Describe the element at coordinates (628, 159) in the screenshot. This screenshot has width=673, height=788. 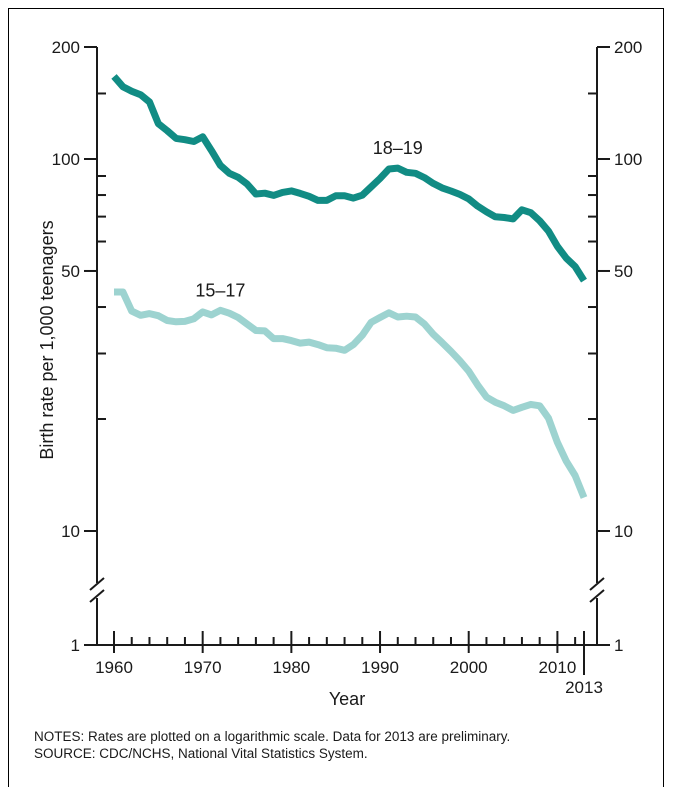
I see `y-tick-label-right: 100` at that location.